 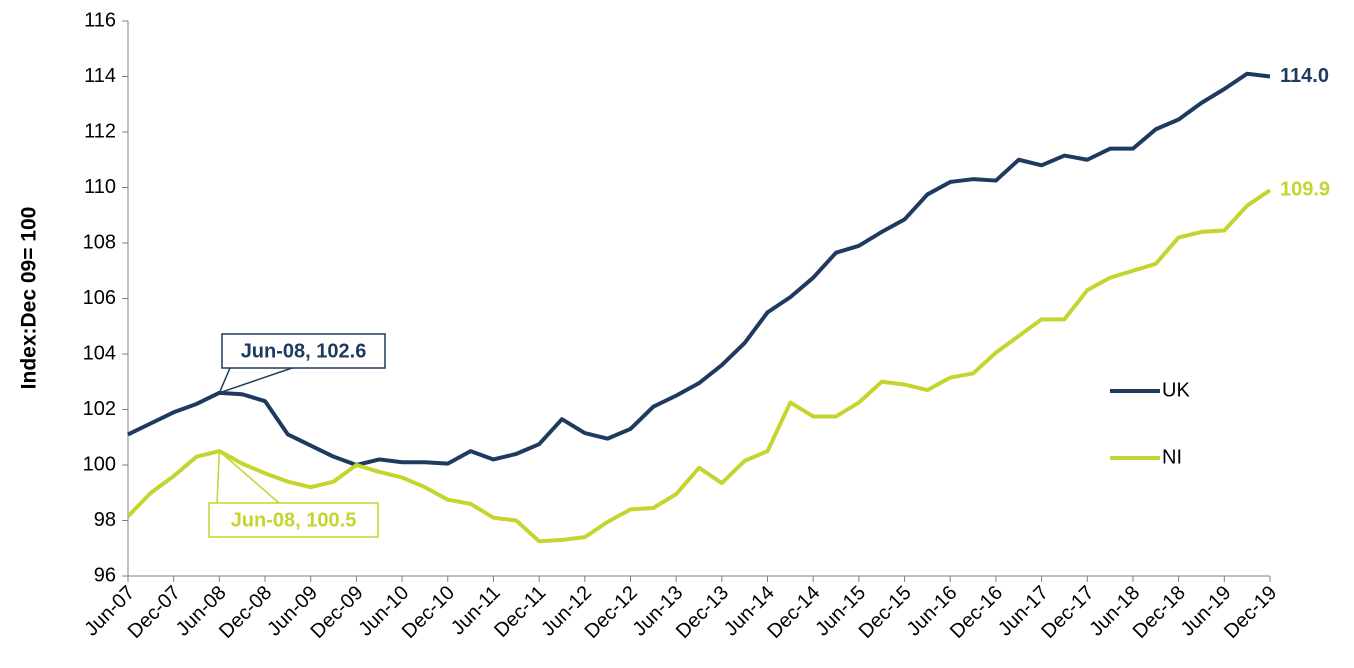 I want to click on y-tick-label: 108, so click(x=99, y=242).